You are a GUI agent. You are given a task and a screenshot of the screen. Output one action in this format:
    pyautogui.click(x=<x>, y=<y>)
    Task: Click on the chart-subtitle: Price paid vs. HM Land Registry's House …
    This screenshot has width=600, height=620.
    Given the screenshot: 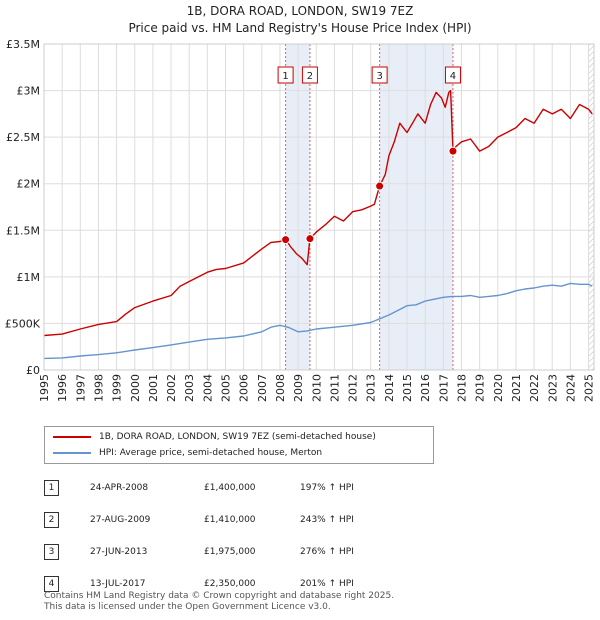 What is the action you would take?
    pyautogui.click(x=300, y=28)
    